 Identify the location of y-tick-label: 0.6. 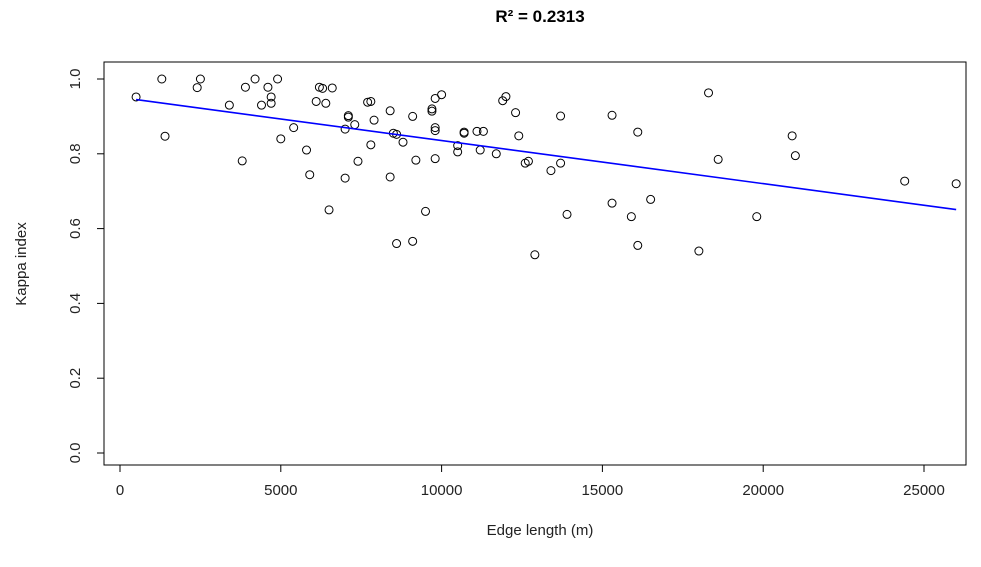
(75, 228).